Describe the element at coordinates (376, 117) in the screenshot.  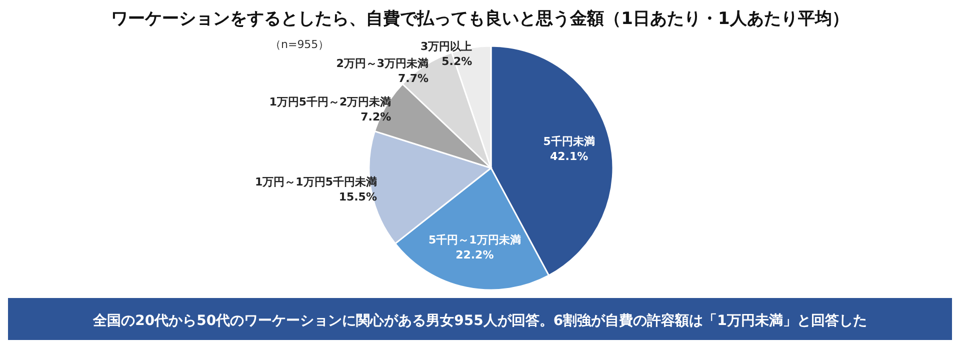
I see `data-label: 7.2%` at that location.